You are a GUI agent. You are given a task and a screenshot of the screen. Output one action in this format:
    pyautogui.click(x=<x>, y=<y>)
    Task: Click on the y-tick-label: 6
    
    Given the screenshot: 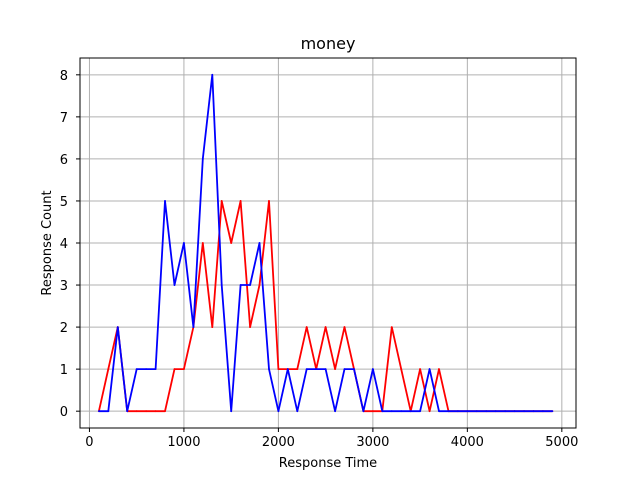 What is the action you would take?
    pyautogui.click(x=64, y=160)
    